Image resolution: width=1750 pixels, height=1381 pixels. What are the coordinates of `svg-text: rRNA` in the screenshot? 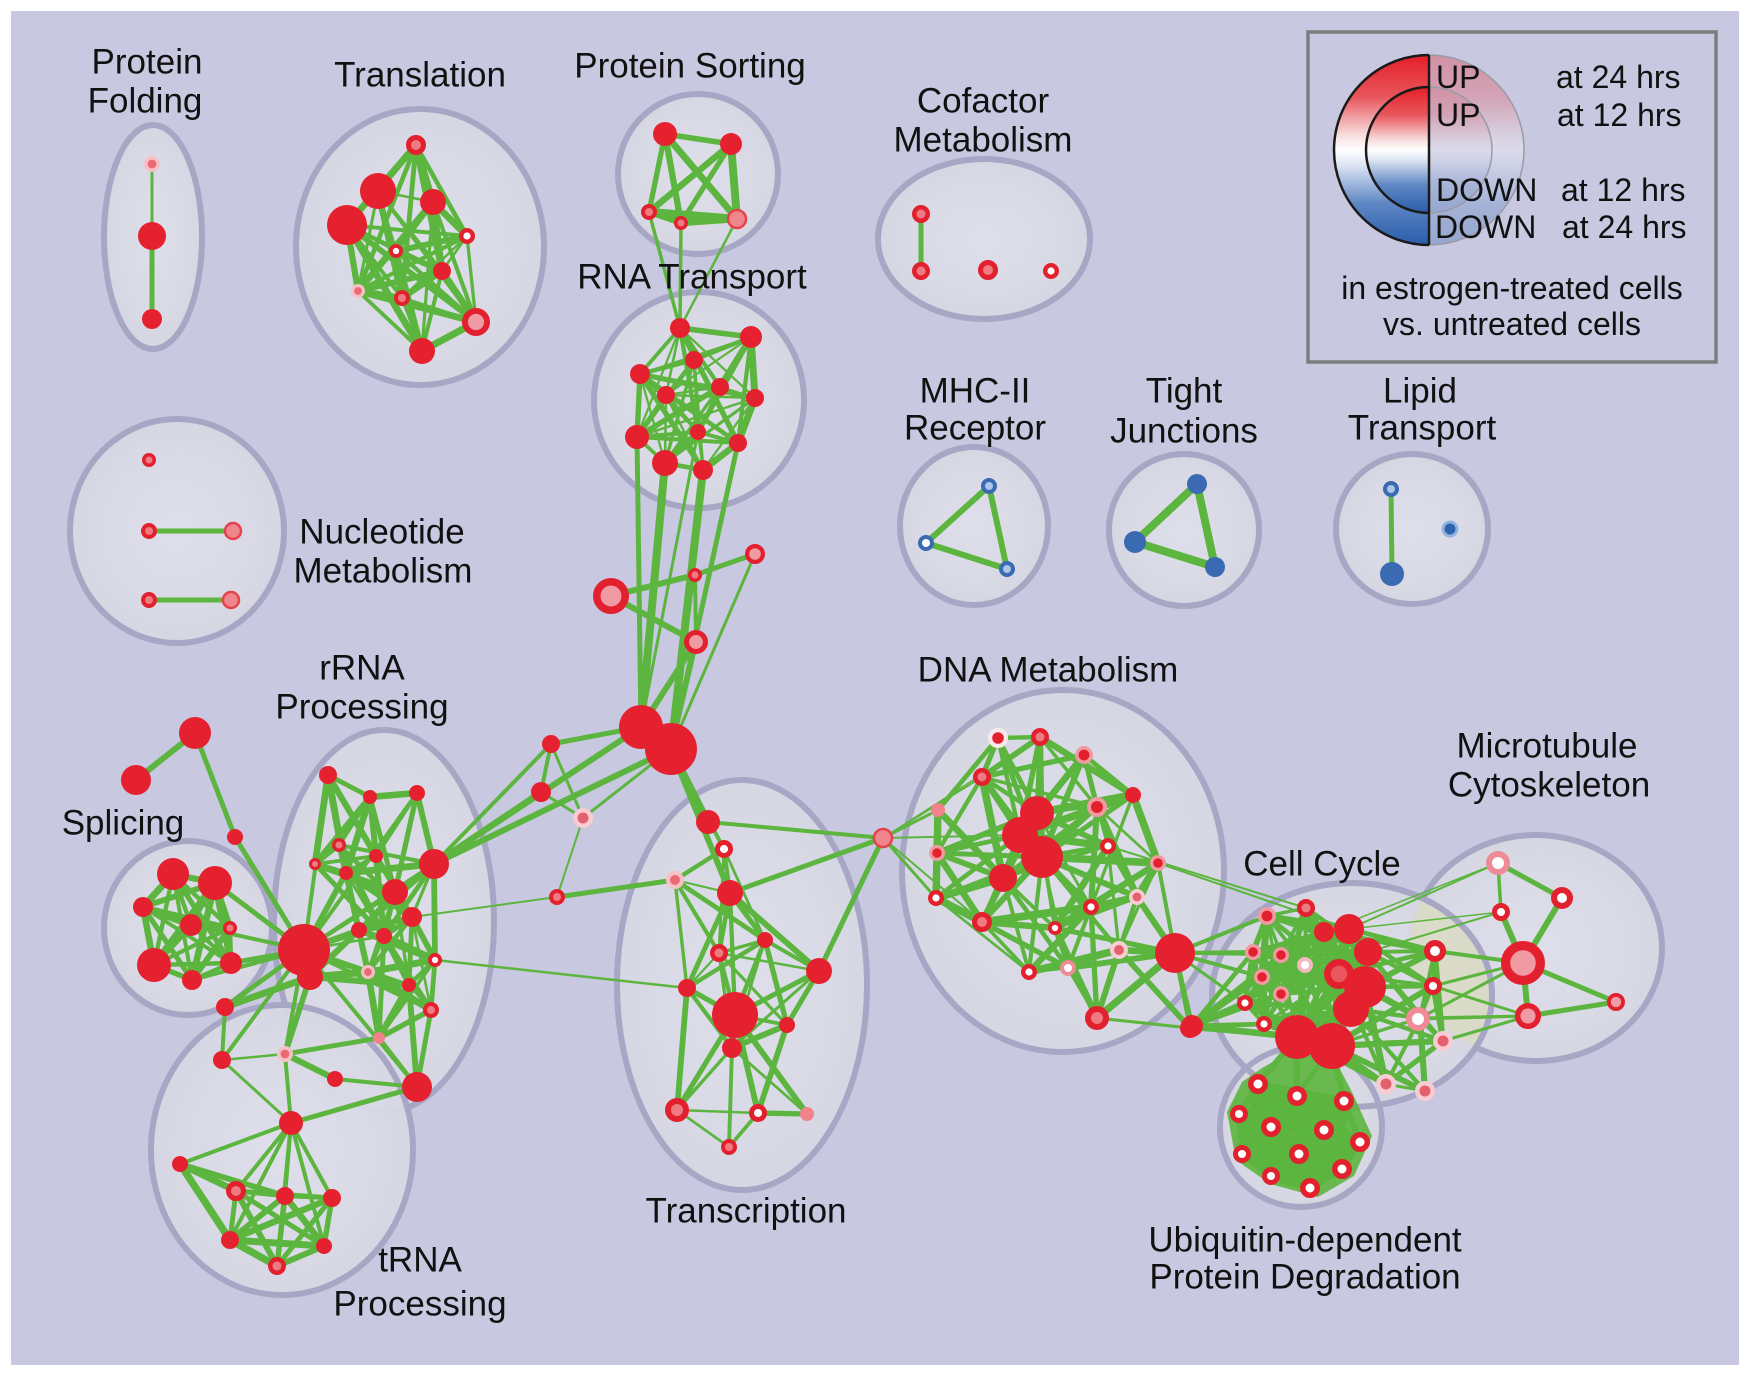 It's located at (362, 668).